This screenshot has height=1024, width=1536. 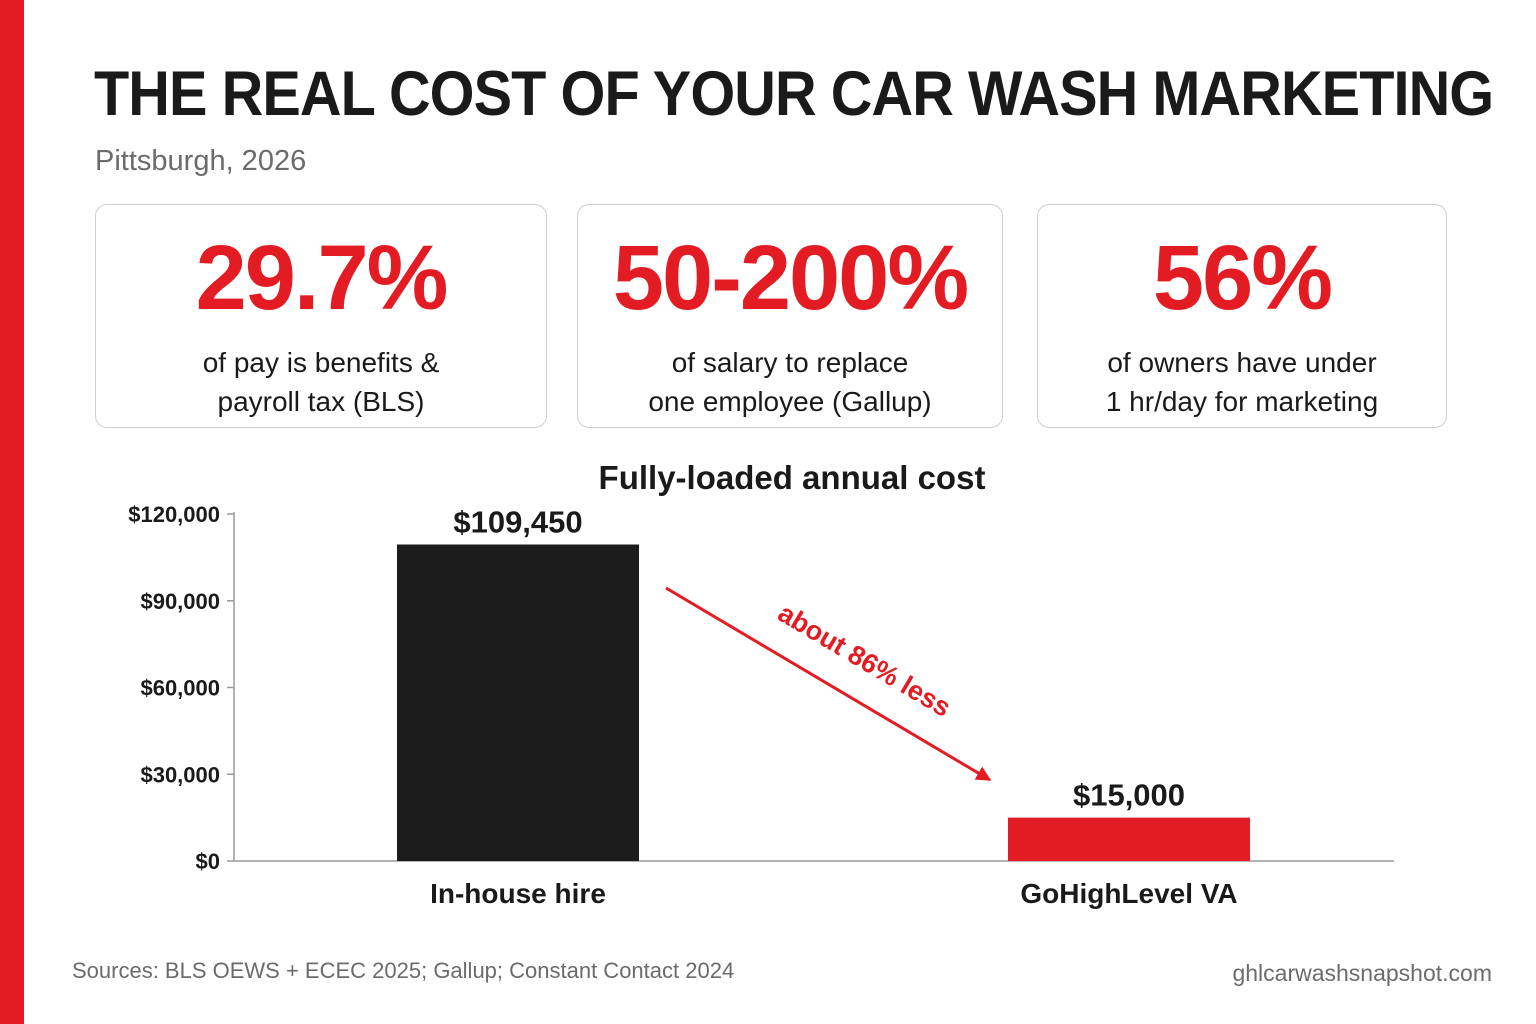 What do you see at coordinates (792, 477) in the screenshot?
I see `chart-title: Fully-loaded annual cost` at bounding box center [792, 477].